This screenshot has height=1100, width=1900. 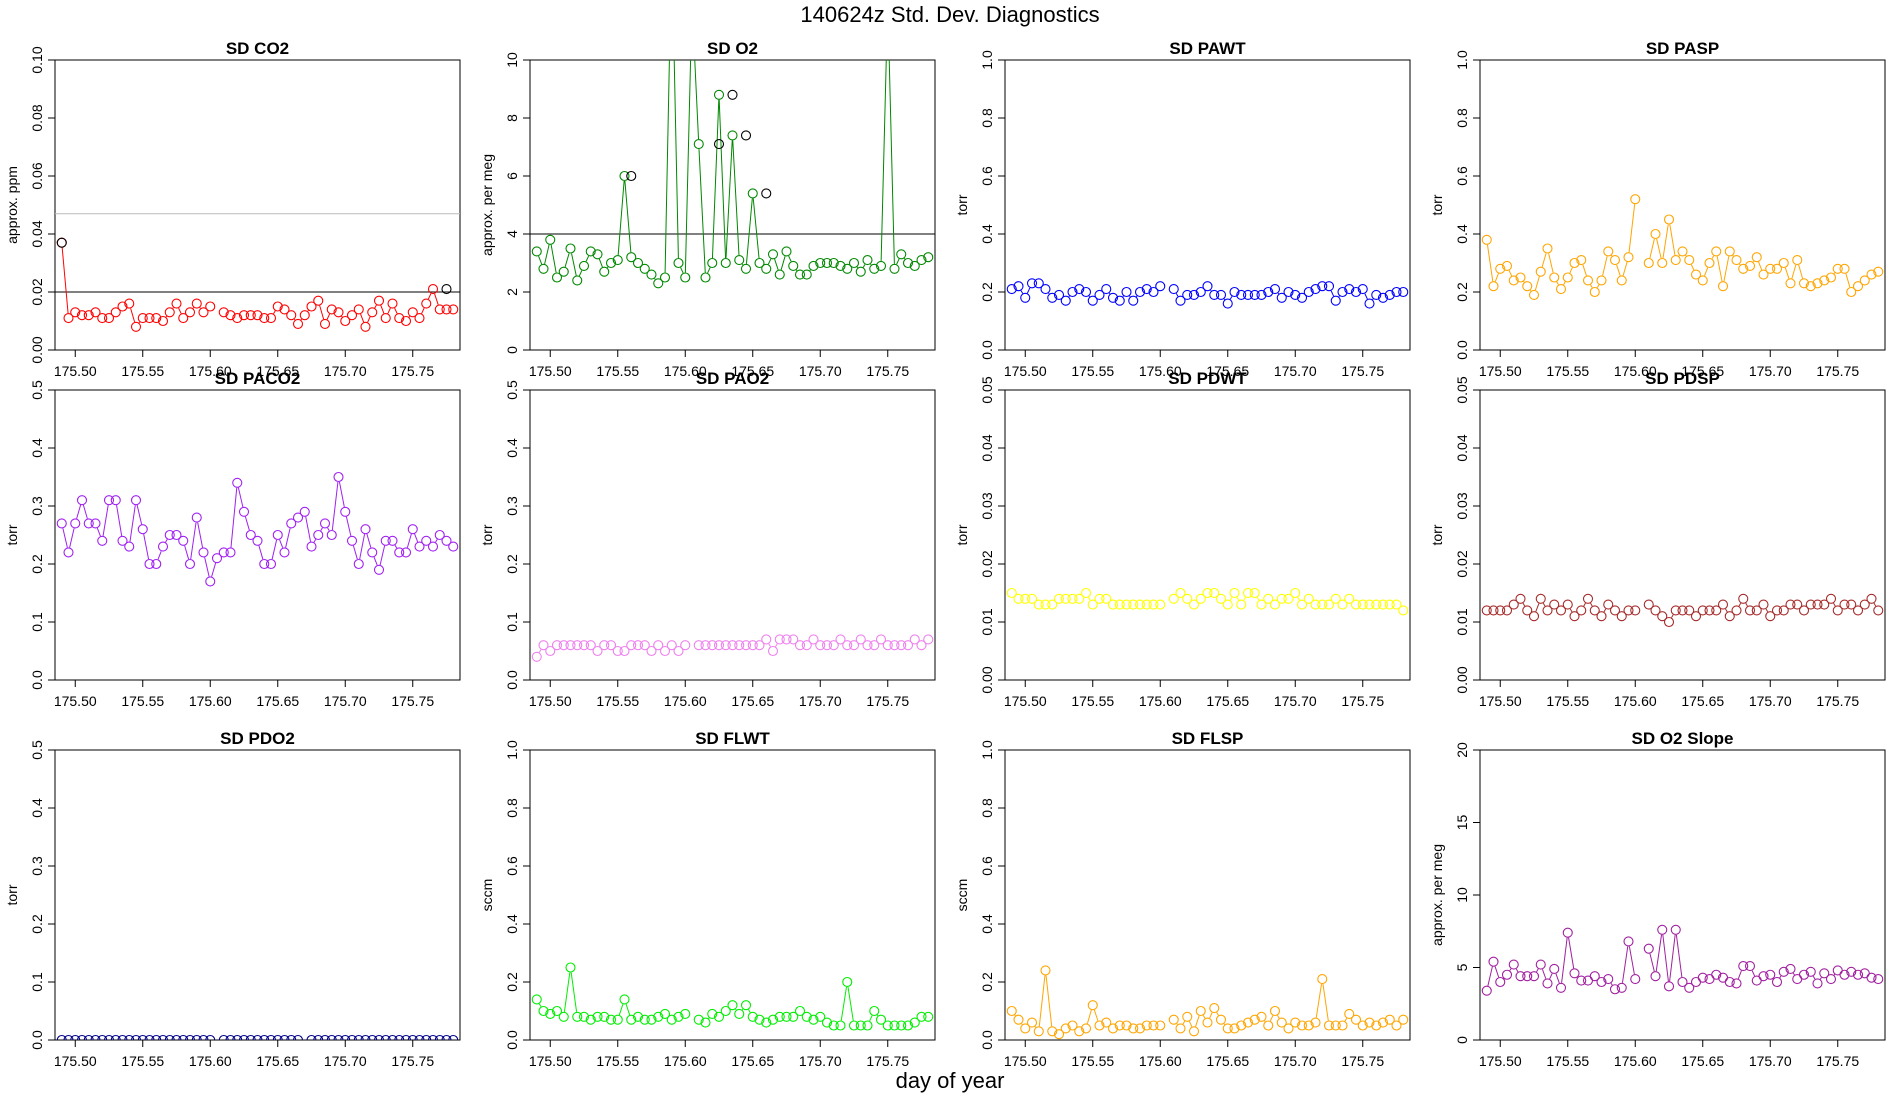 I want to click on y-tick-label: 0.02, so click(x=37, y=291).